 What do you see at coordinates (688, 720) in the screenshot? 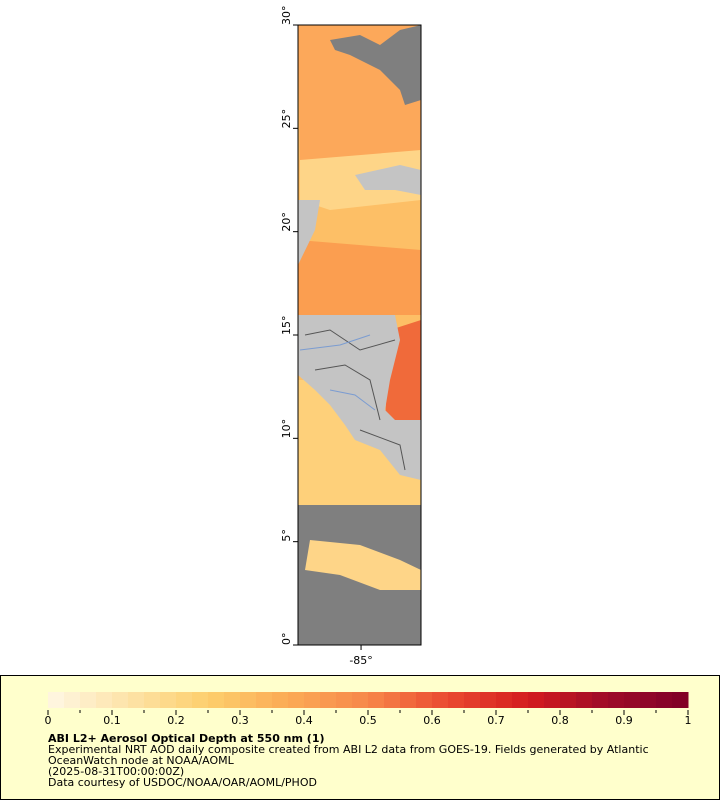
I see `colorbar-tick-label: 1` at bounding box center [688, 720].